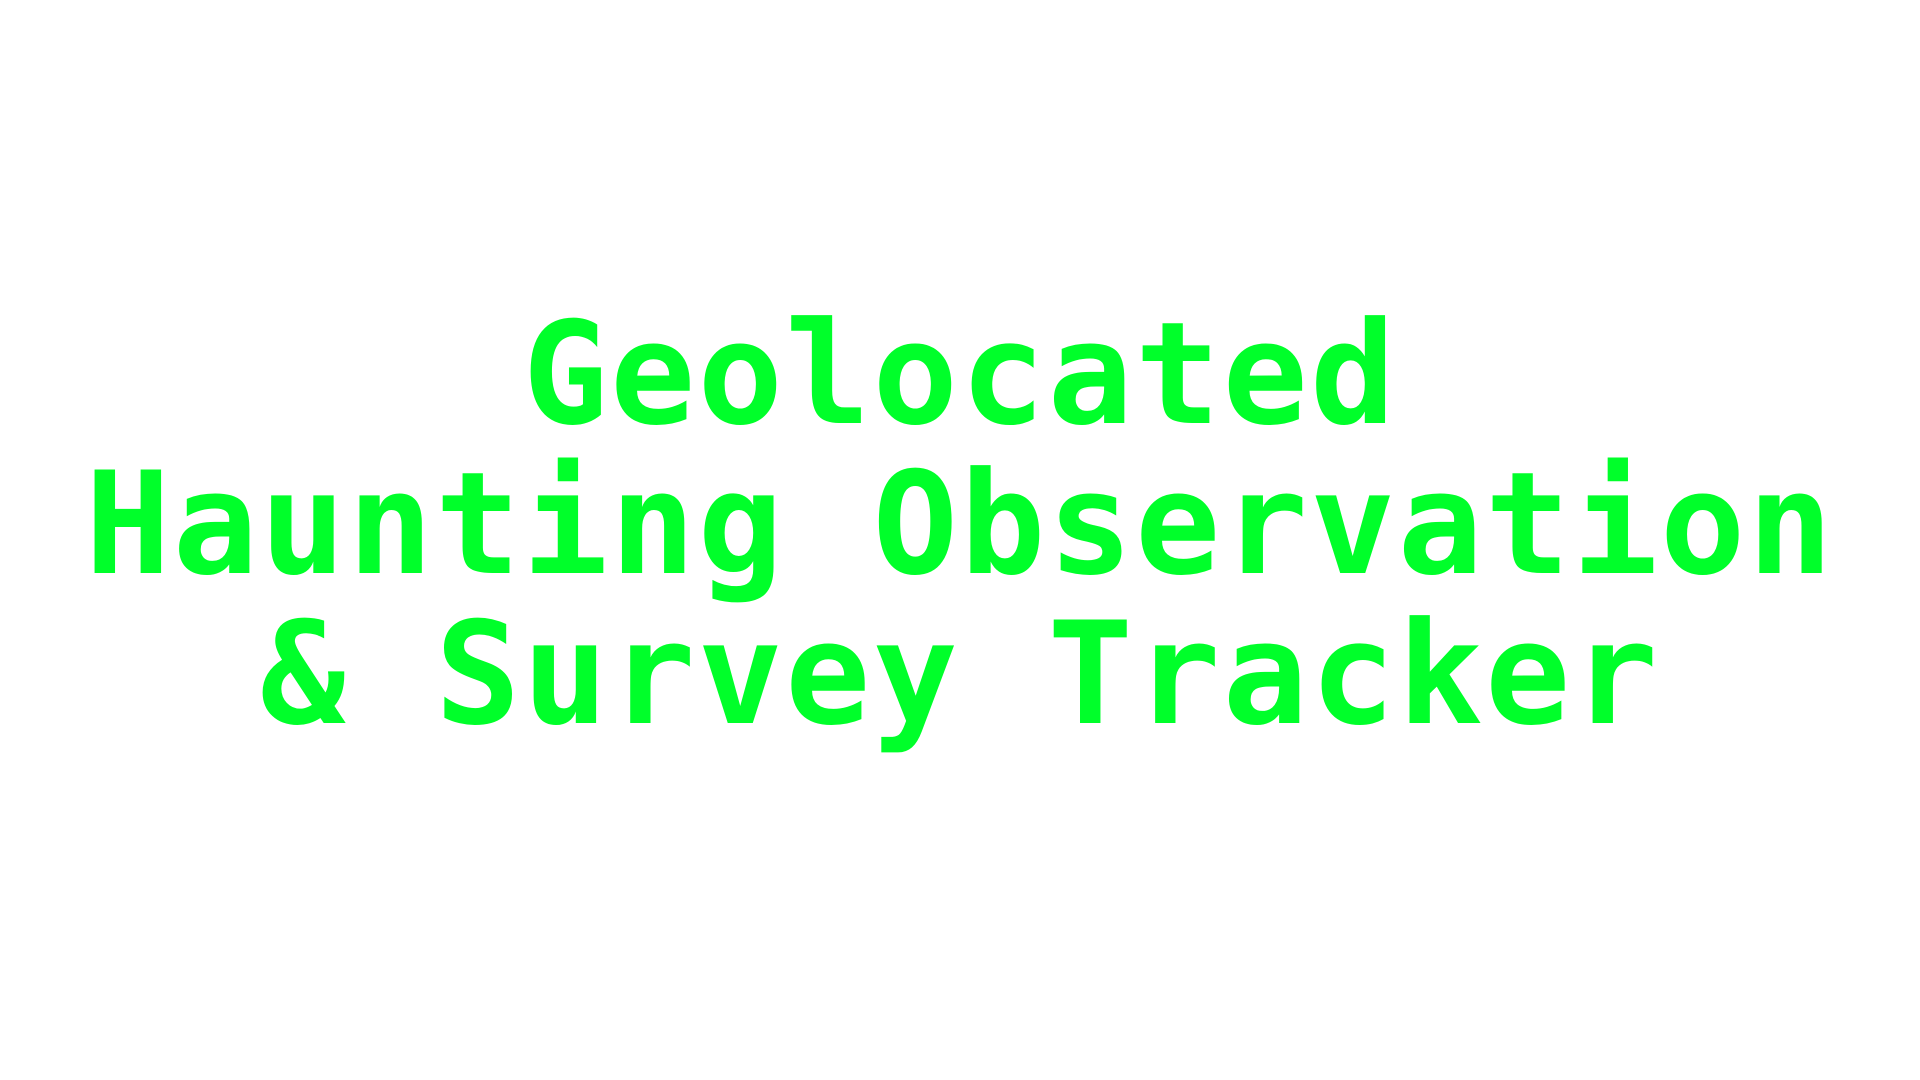 The width and height of the screenshot is (1920, 1080). I want to click on title-line-2: Haunting Observation, so click(960, 524).